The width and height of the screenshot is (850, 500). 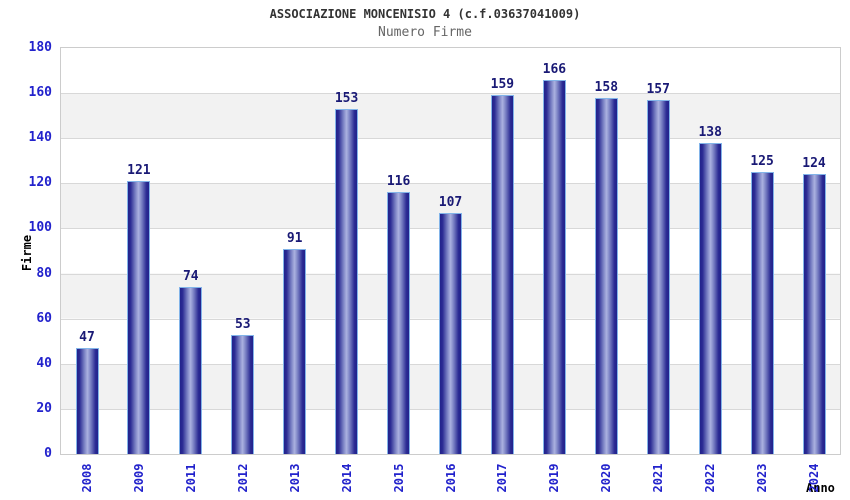 What do you see at coordinates (658, 276) in the screenshot?
I see `bar-2021` at bounding box center [658, 276].